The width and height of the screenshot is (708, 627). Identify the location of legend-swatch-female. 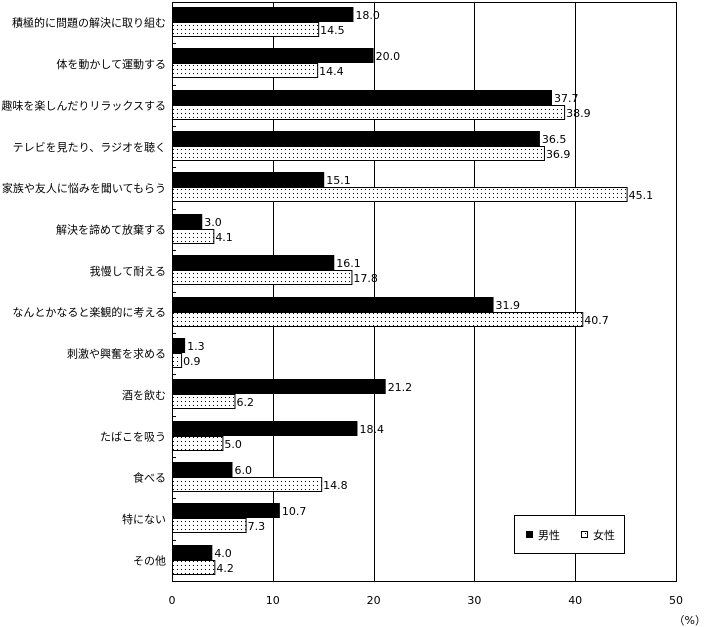
(584, 534).